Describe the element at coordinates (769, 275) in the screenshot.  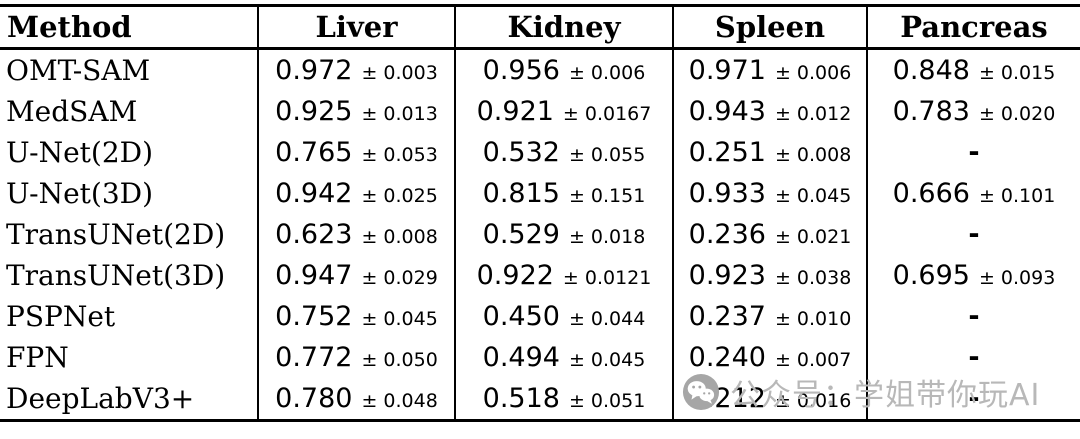
I see `value-cell: 0.923 ± 0.038` at that location.